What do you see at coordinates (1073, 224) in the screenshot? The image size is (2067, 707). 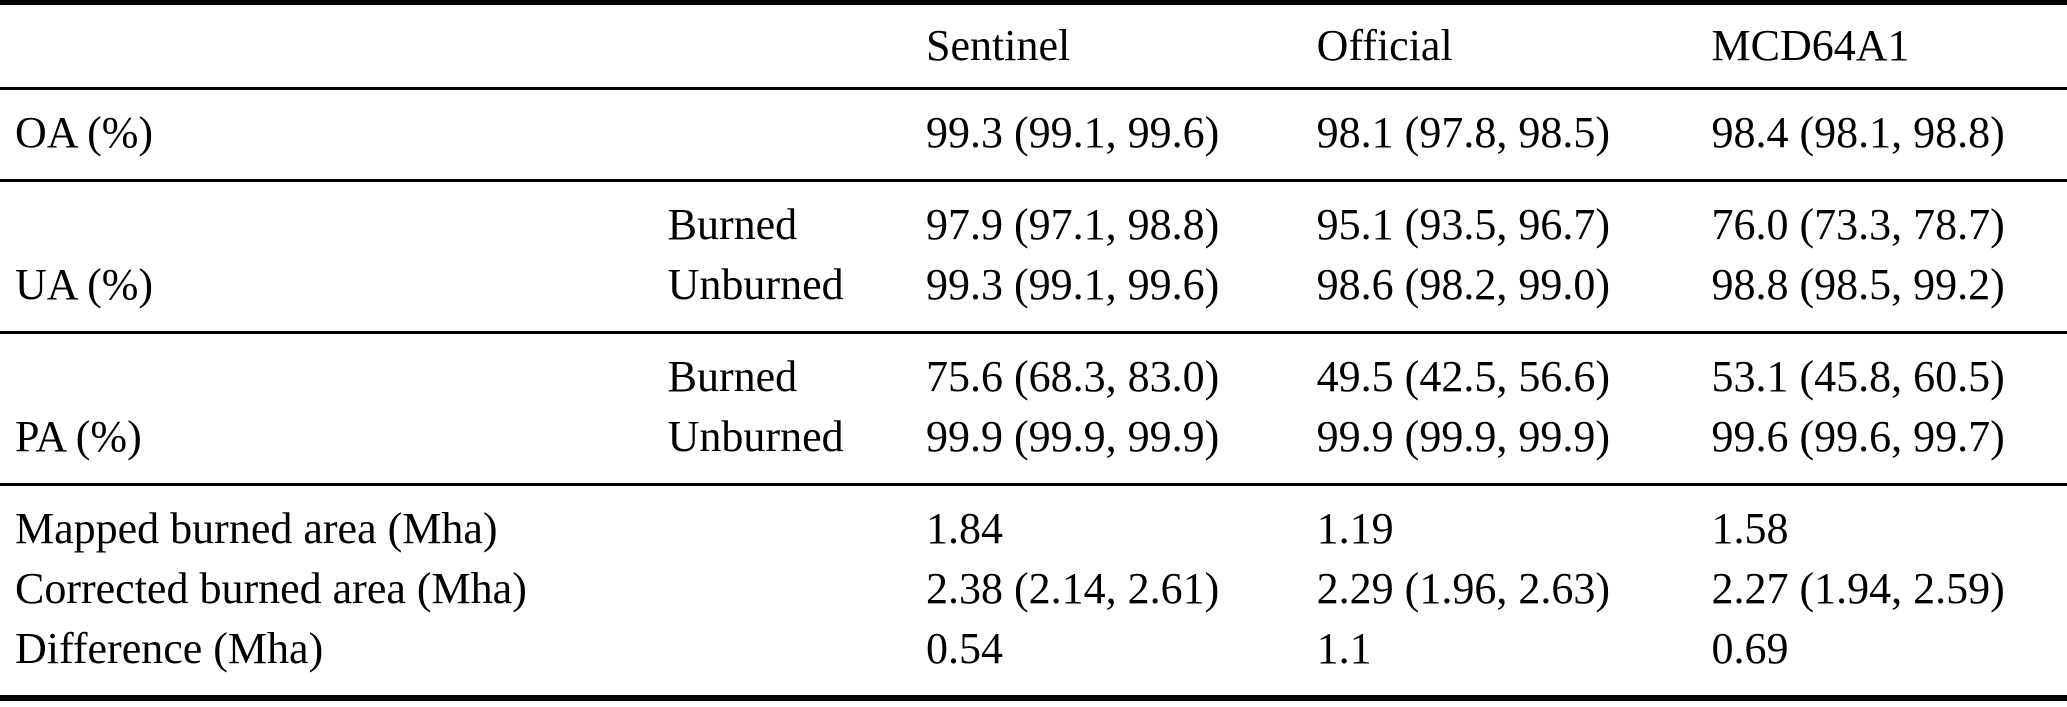 I see `cell-ua-burned-sentinel: 97.9 (97.1, 98.8)` at bounding box center [1073, 224].